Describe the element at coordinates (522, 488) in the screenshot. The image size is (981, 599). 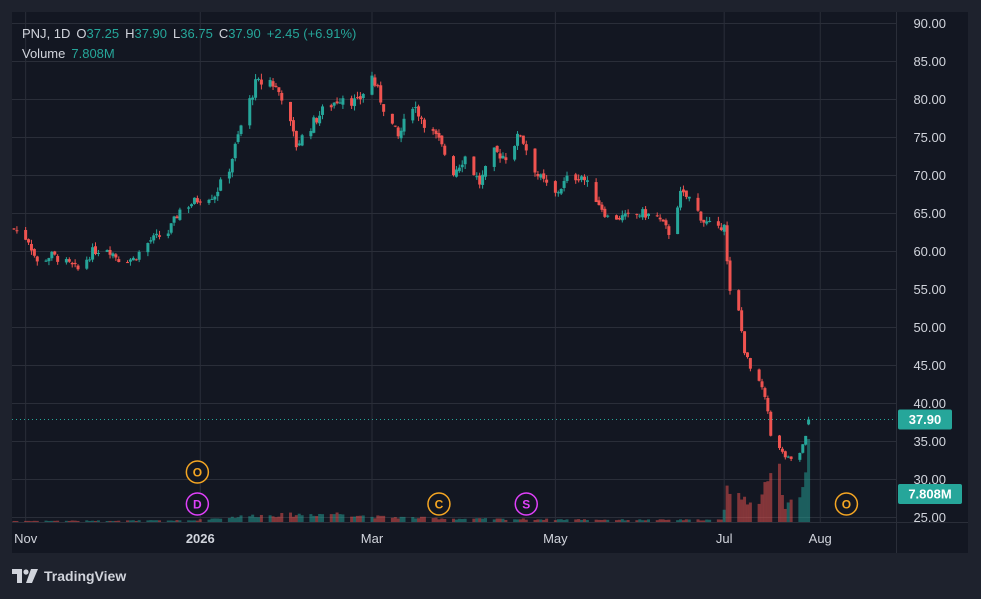
I see `event-markers: O D C S O` at that location.